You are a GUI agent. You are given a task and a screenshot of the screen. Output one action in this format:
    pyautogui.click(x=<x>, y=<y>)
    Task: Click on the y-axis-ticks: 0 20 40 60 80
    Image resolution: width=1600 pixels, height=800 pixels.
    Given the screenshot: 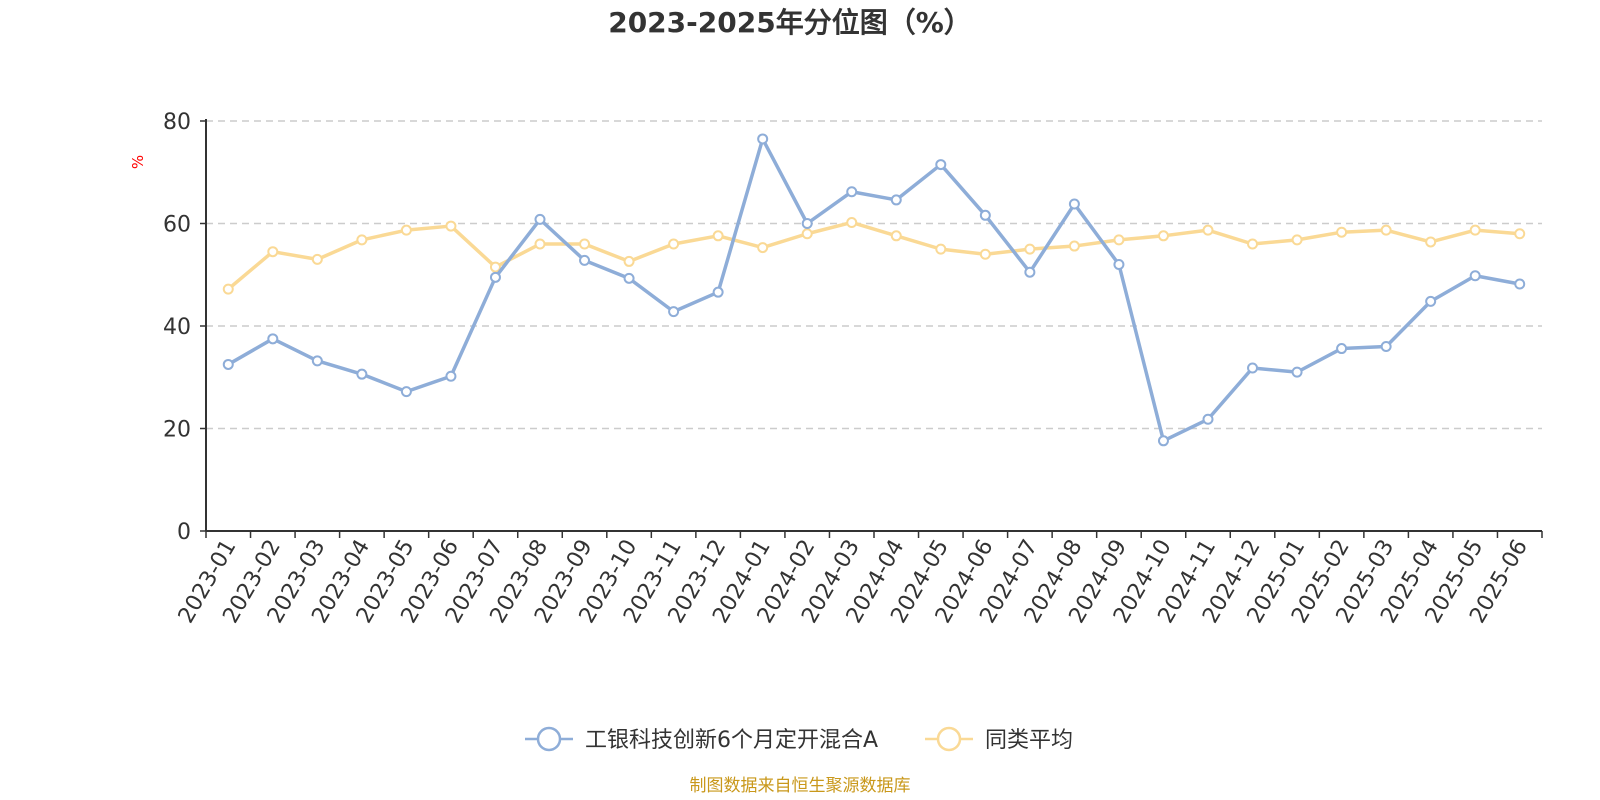 What is the action you would take?
    pyautogui.click(x=184, y=327)
    